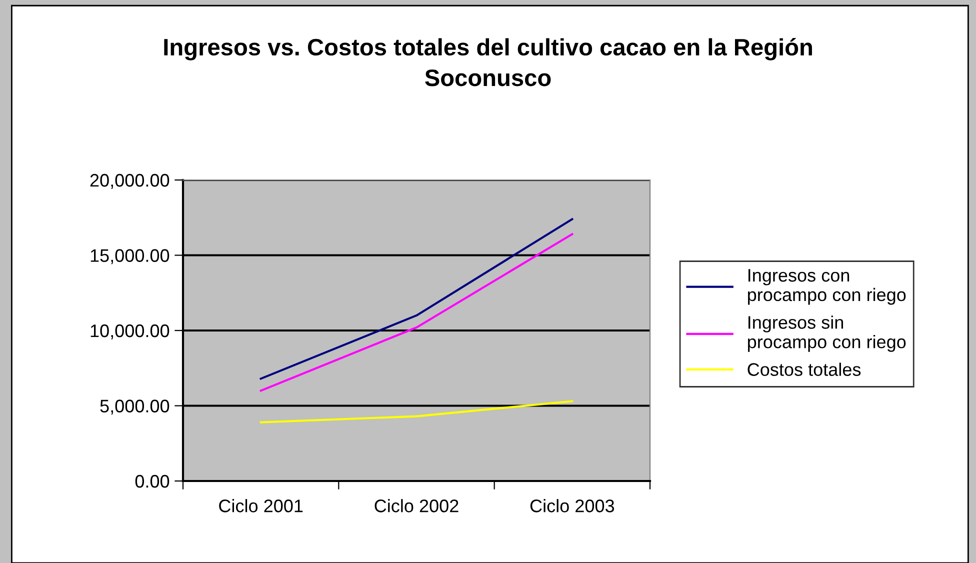 This screenshot has width=976, height=563. I want to click on y-tick-label: 15,000.00, so click(130, 256).